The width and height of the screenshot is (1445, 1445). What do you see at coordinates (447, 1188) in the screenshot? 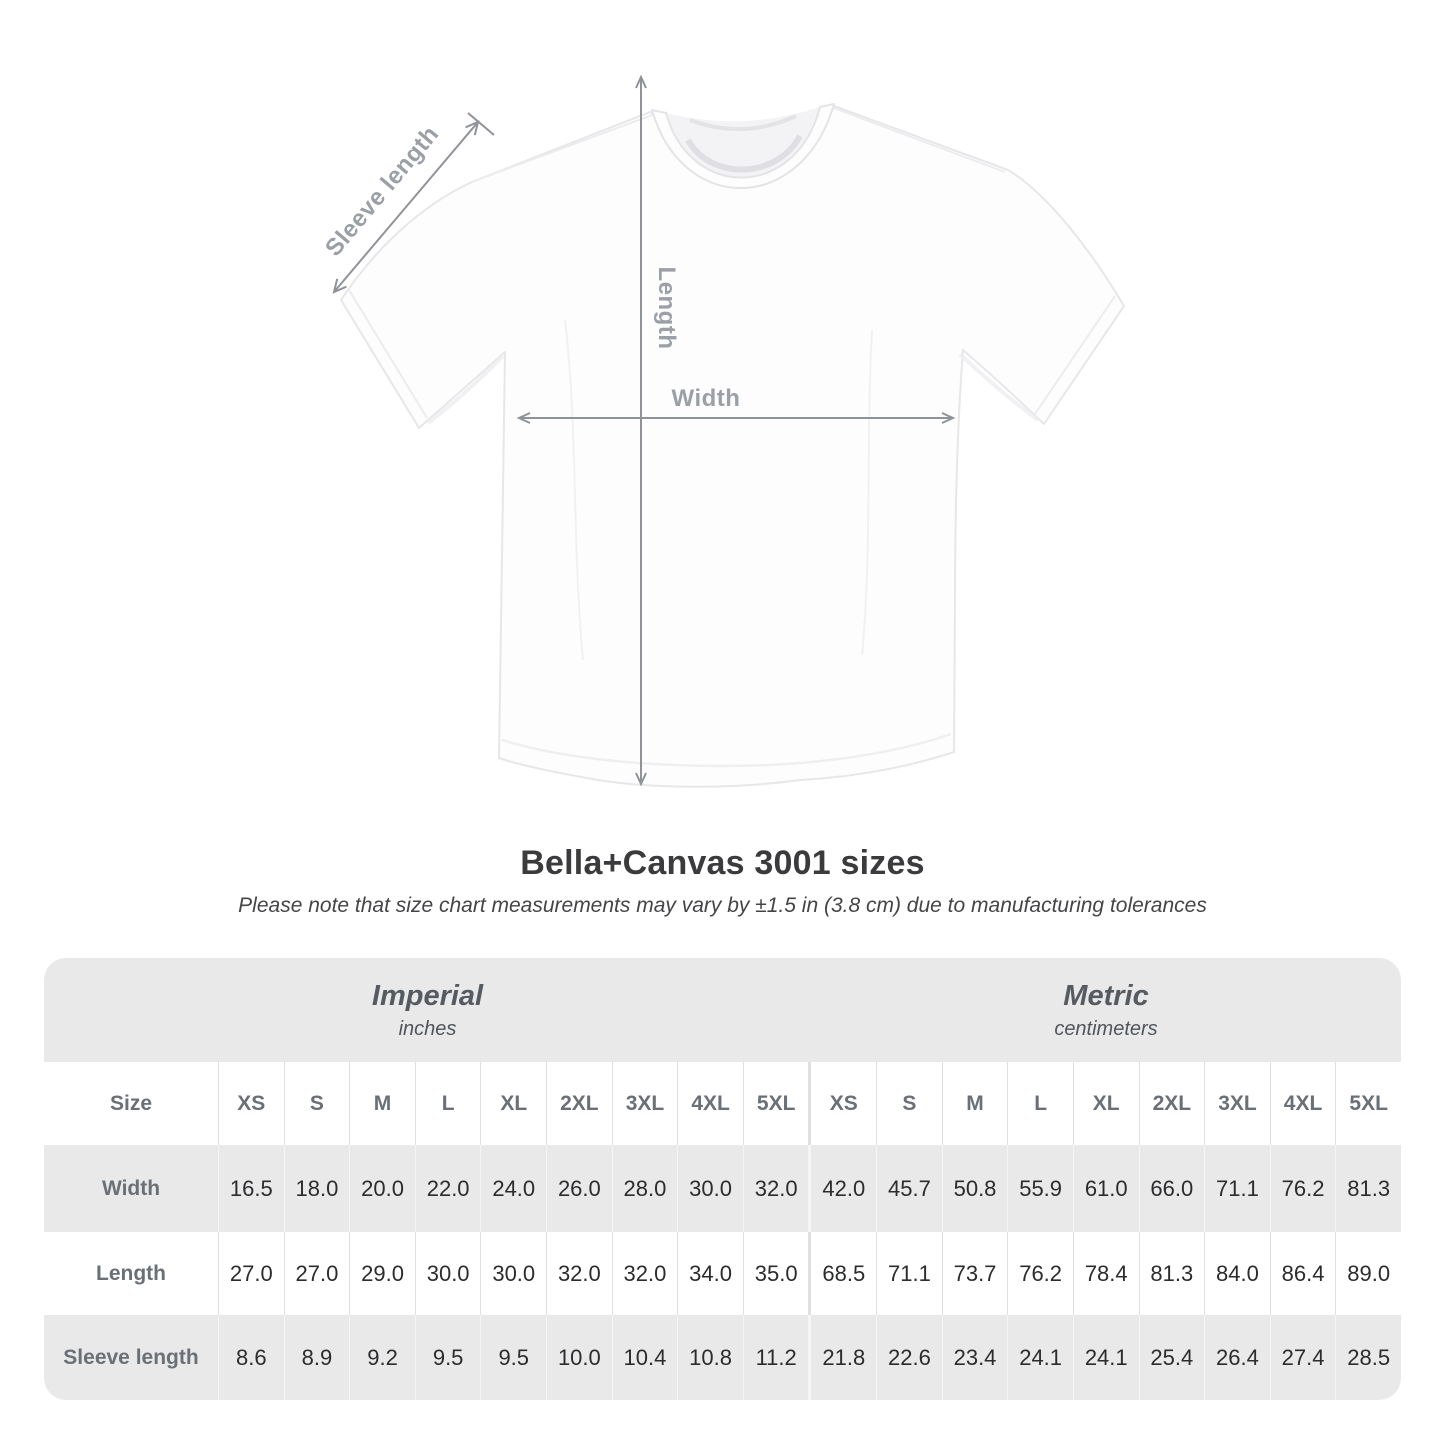
I see `width-value: 22.0` at bounding box center [447, 1188].